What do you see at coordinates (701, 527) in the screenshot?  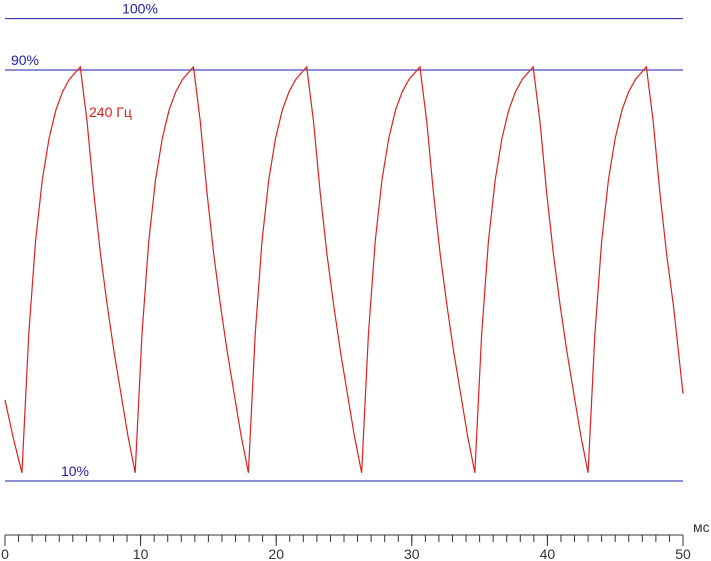 I see `x-axis-label: мс` at bounding box center [701, 527].